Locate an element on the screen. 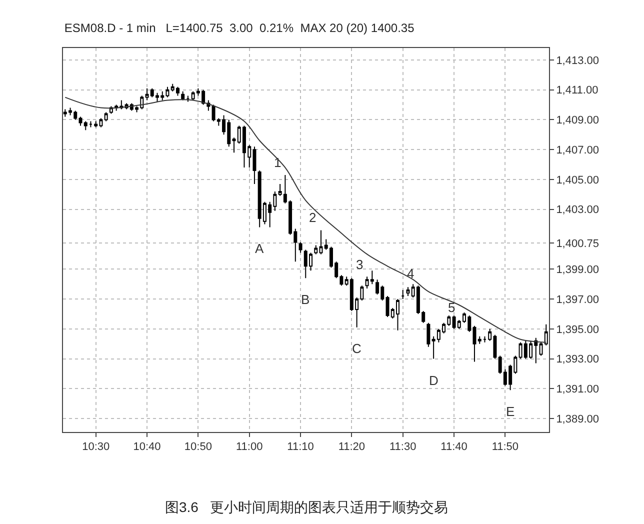 Image resolution: width=644 pixels, height=524 pixels. annotation: 4 is located at coordinates (410, 273).